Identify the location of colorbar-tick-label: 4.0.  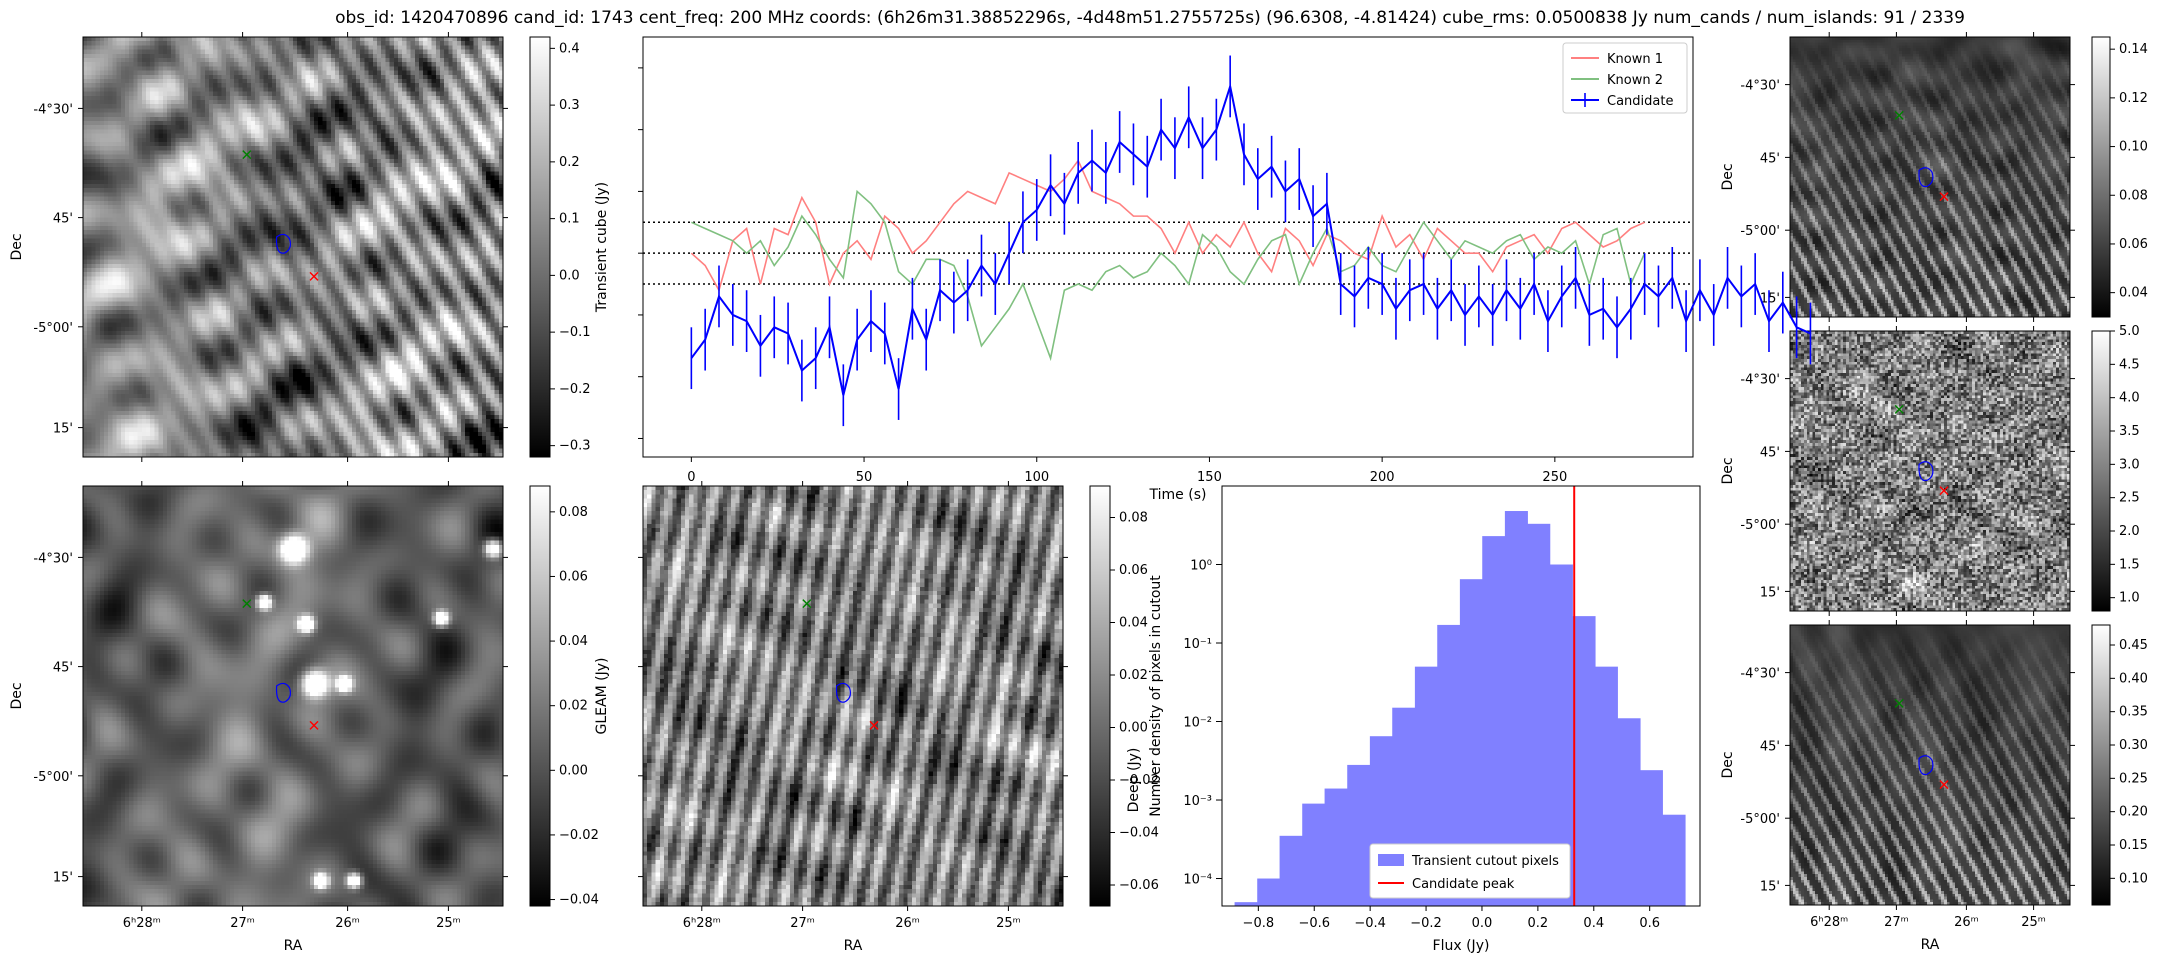
(2129, 398).